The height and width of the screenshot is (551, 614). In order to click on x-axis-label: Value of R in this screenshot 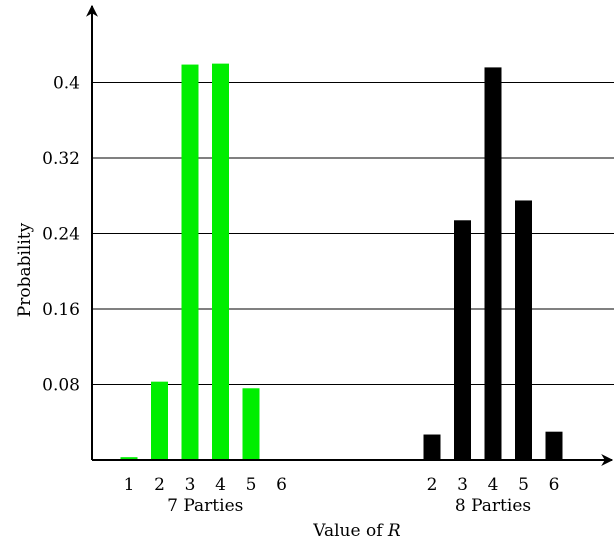, I will do `click(356, 531)`.